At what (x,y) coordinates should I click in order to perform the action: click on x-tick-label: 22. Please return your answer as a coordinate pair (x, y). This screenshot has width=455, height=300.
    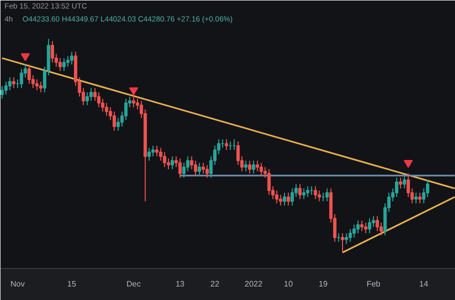
    Looking at the image, I should click on (215, 284).